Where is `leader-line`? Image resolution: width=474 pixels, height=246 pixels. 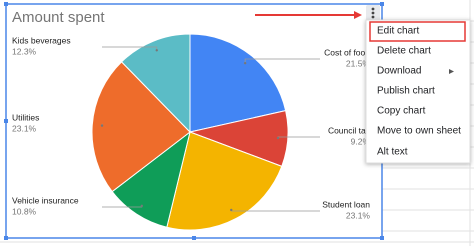 leader-line is located at coordinates (282, 61).